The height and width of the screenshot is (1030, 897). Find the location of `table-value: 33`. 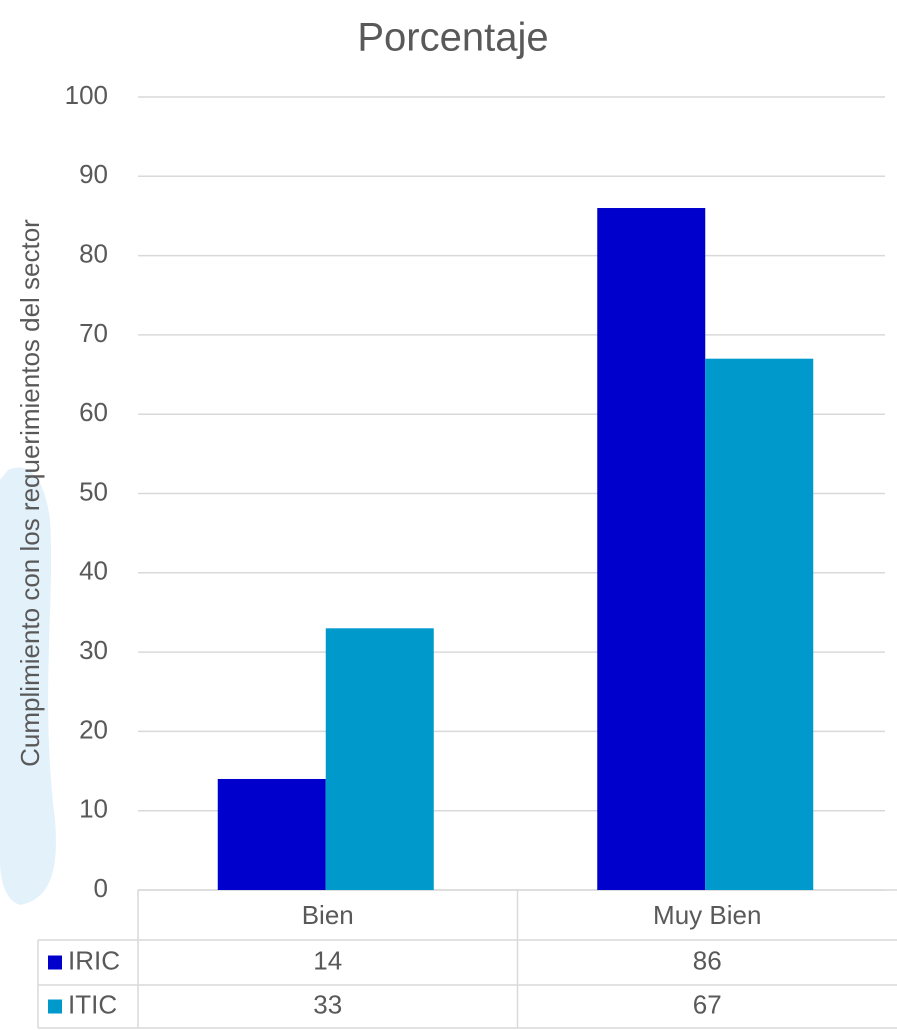

table-value: 33 is located at coordinates (327, 1004).